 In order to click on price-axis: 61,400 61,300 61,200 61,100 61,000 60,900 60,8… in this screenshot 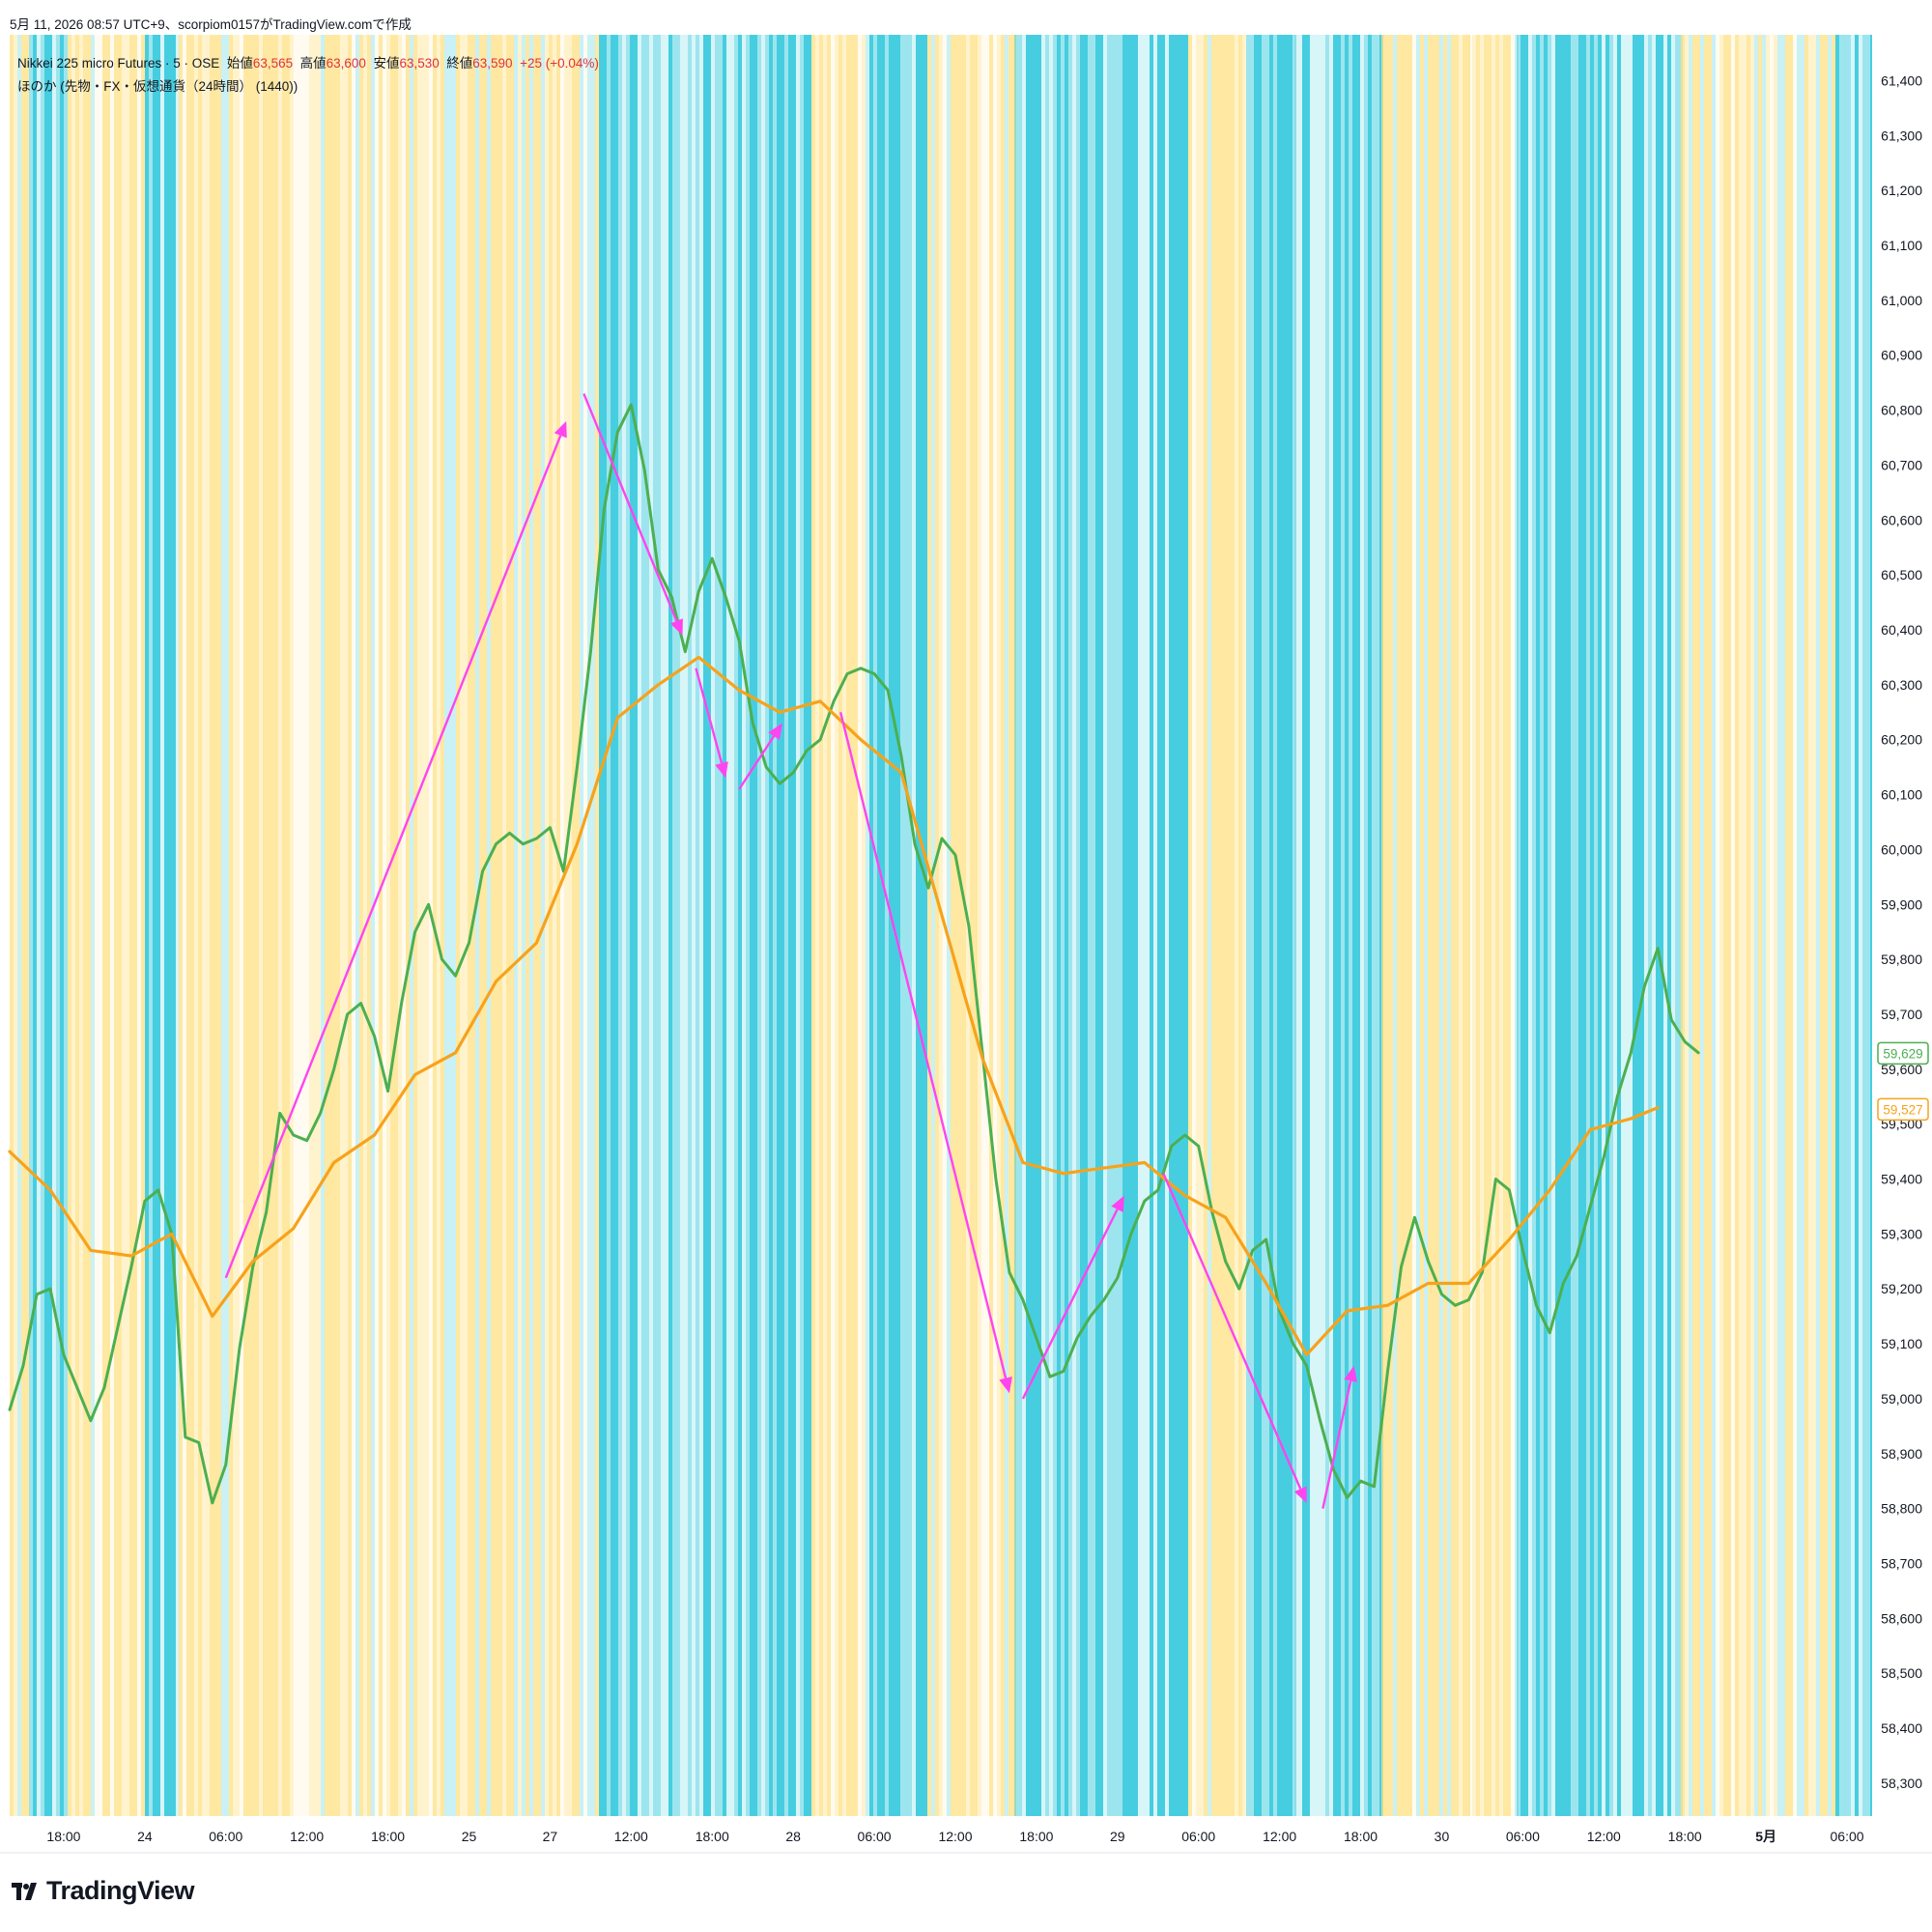, I will do `click(1902, 925)`.